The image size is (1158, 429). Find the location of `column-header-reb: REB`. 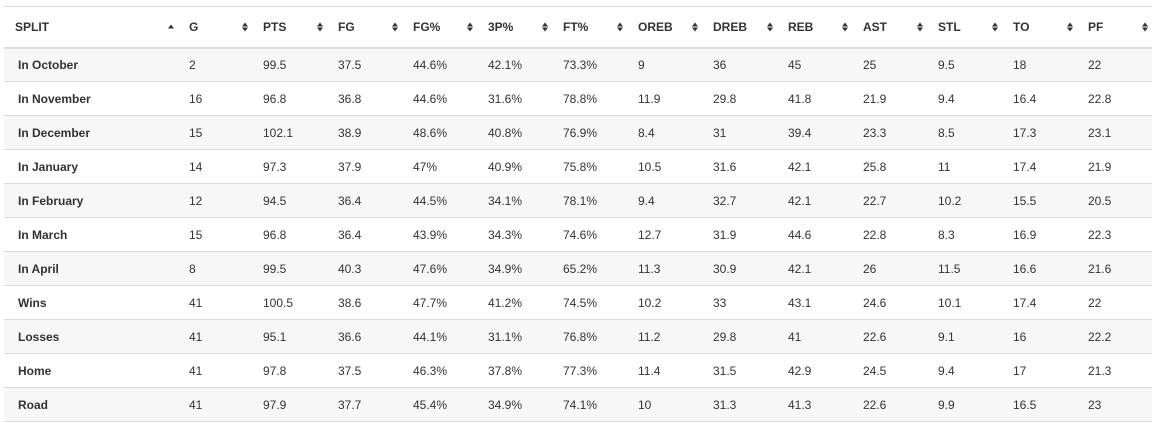

column-header-reb: REB is located at coordinates (814, 27).